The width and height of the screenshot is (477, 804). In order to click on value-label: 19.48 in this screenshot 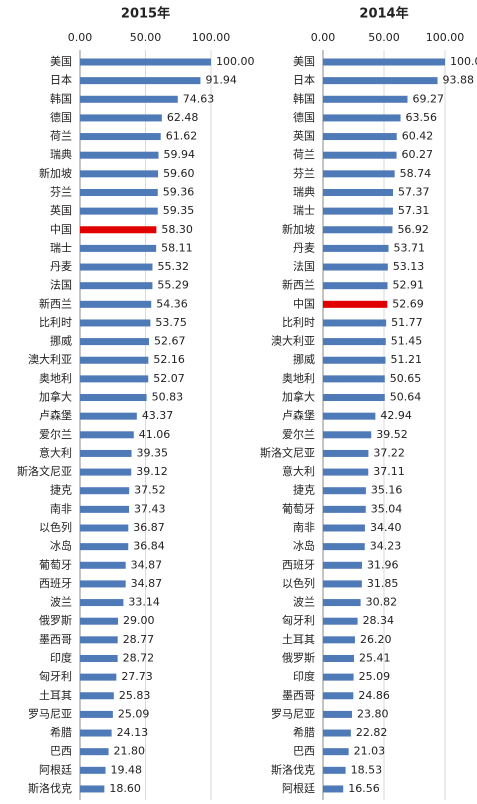, I will do `click(127, 769)`.